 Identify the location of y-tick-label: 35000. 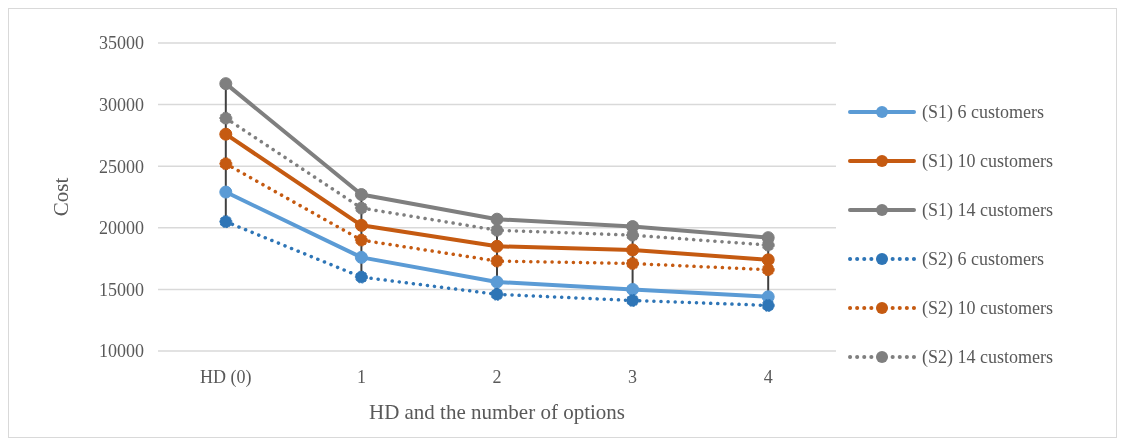
(121, 43).